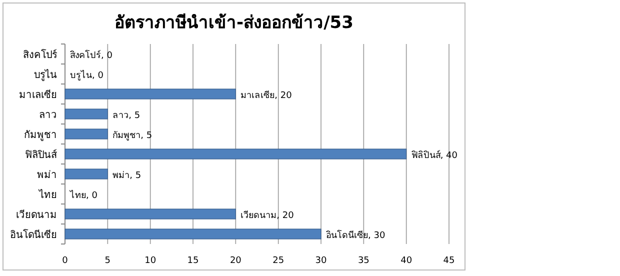 This screenshot has width=620, height=276. Describe the element at coordinates (91, 55) in the screenshot. I see `data-label: สิงคโปร์, 0` at that location.